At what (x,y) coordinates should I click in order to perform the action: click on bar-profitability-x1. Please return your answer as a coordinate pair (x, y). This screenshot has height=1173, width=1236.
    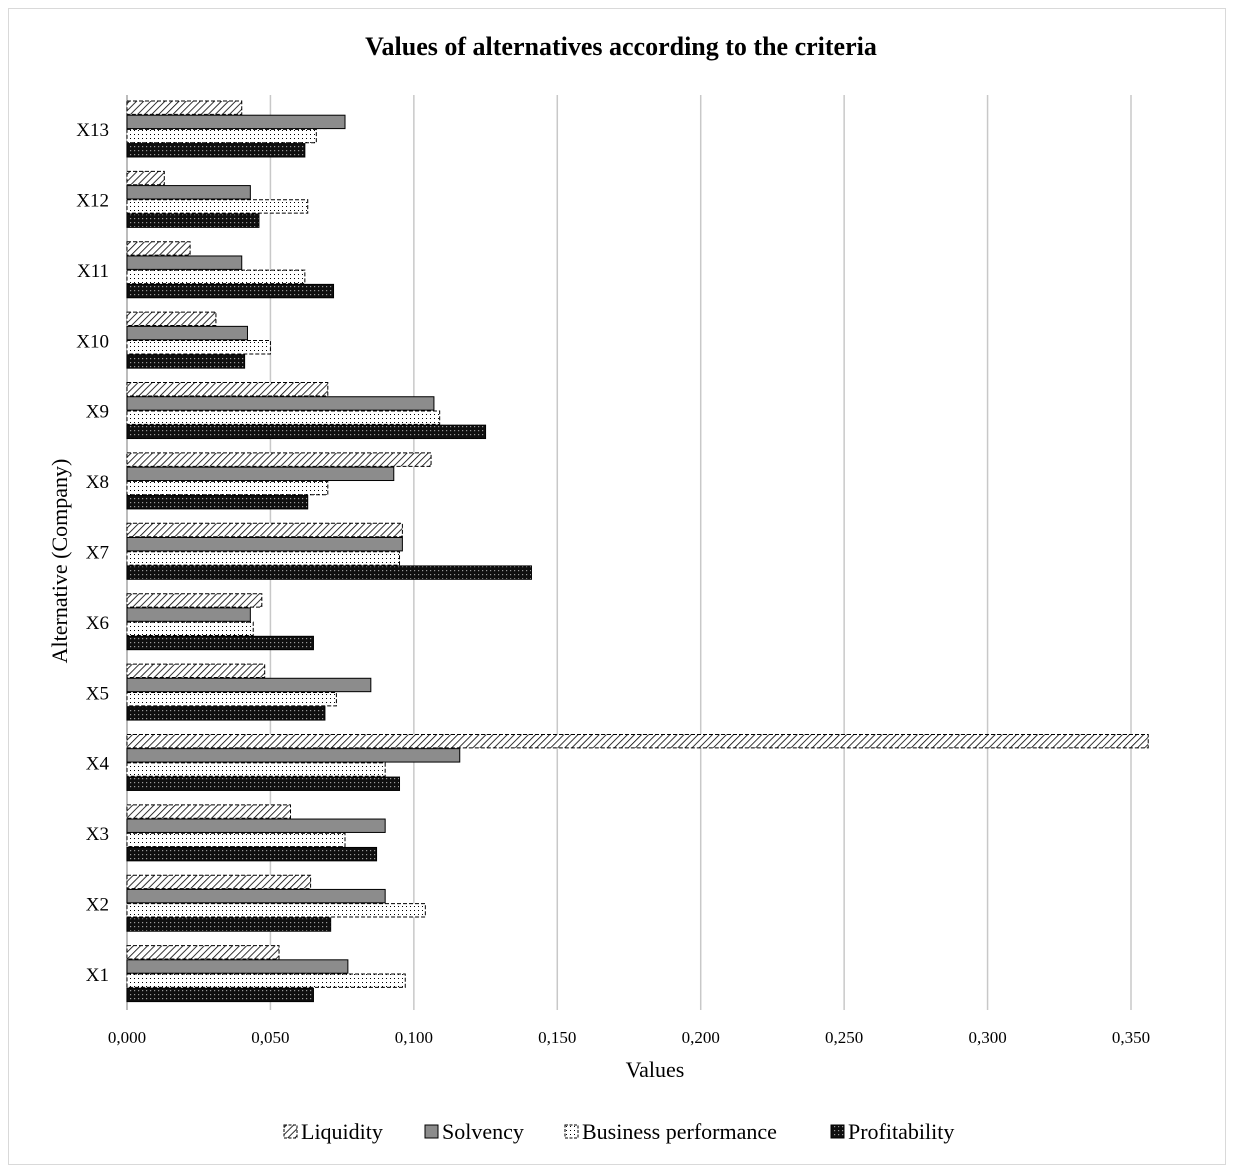
    Looking at the image, I should click on (220, 995).